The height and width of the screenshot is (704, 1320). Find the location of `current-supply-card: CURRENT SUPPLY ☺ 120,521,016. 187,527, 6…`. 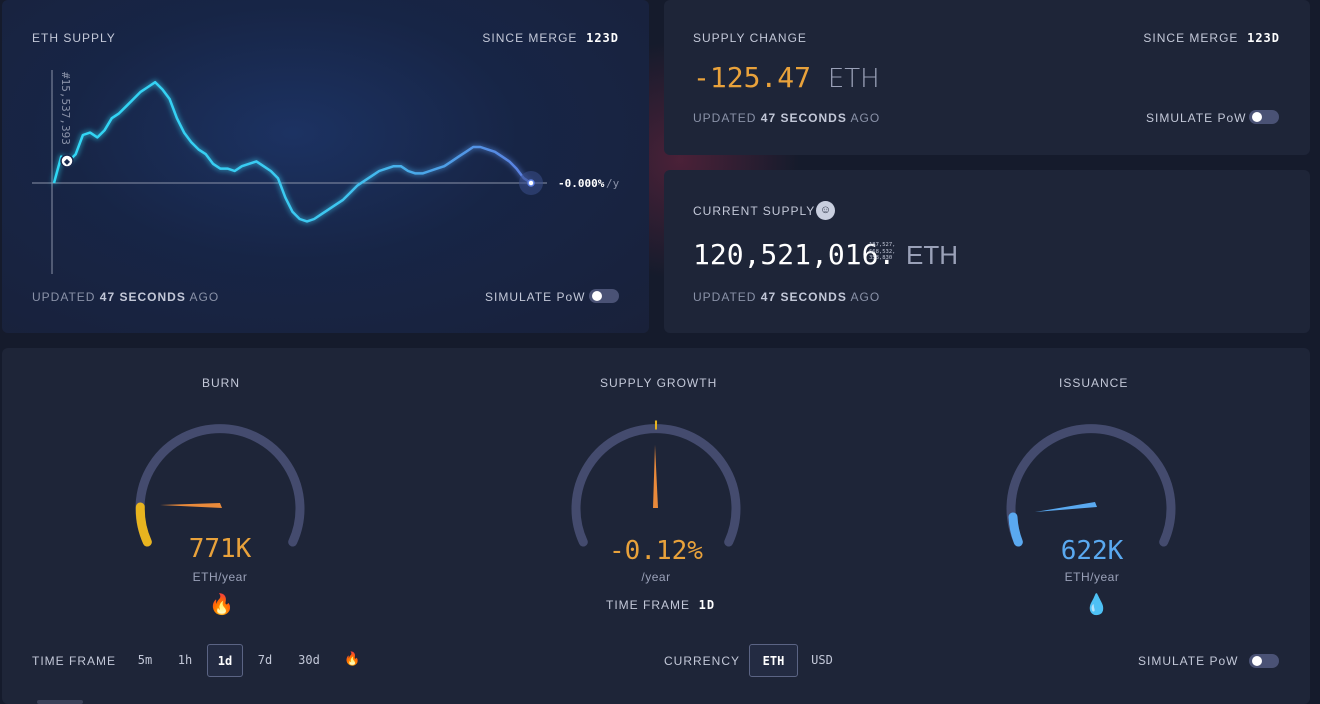

current-supply-card: CURRENT SUPPLY ☺ 120,521,016. 187,527, 6… is located at coordinates (987, 251).